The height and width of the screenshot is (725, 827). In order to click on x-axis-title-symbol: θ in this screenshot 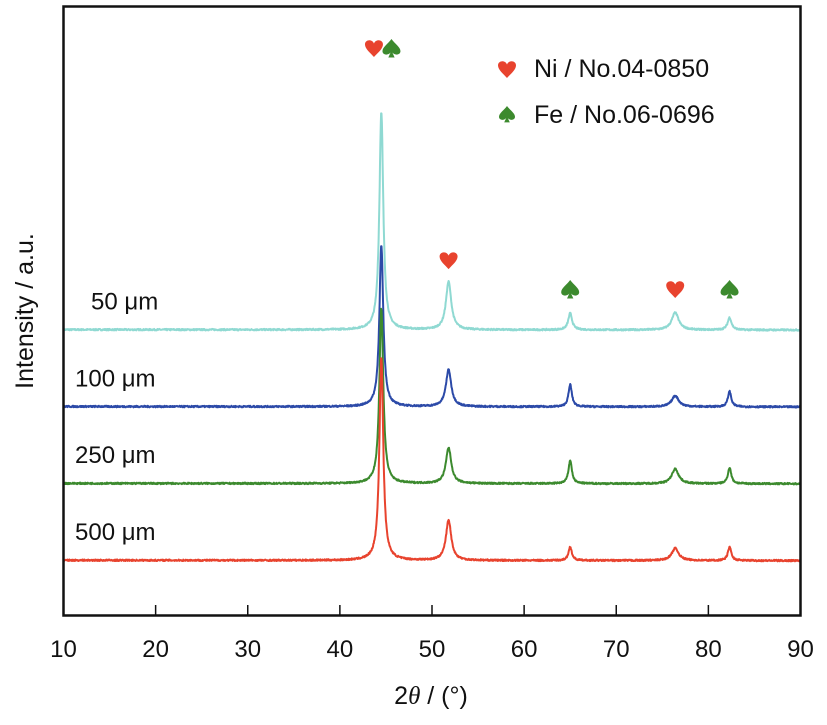, I will do `click(414, 696)`.